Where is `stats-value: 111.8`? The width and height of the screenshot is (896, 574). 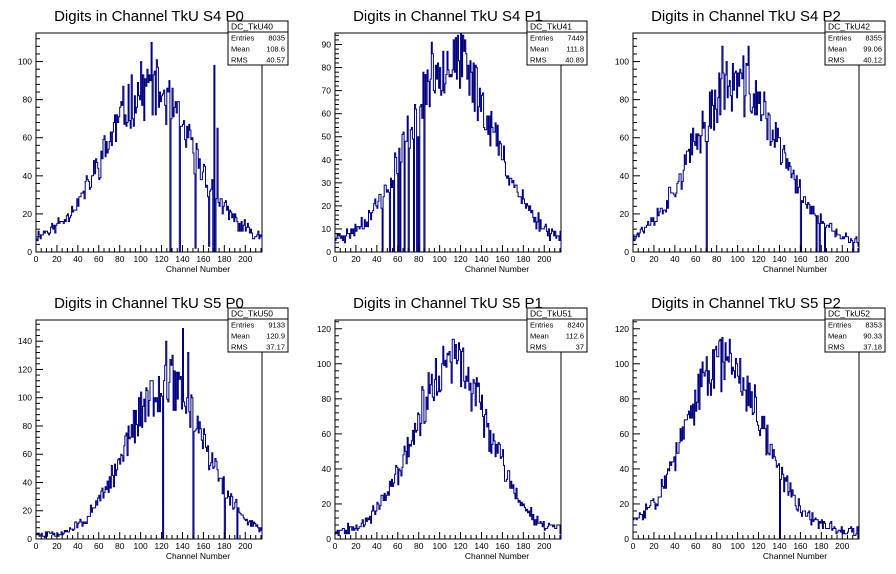 stats-value: 111.8 is located at coordinates (575, 49).